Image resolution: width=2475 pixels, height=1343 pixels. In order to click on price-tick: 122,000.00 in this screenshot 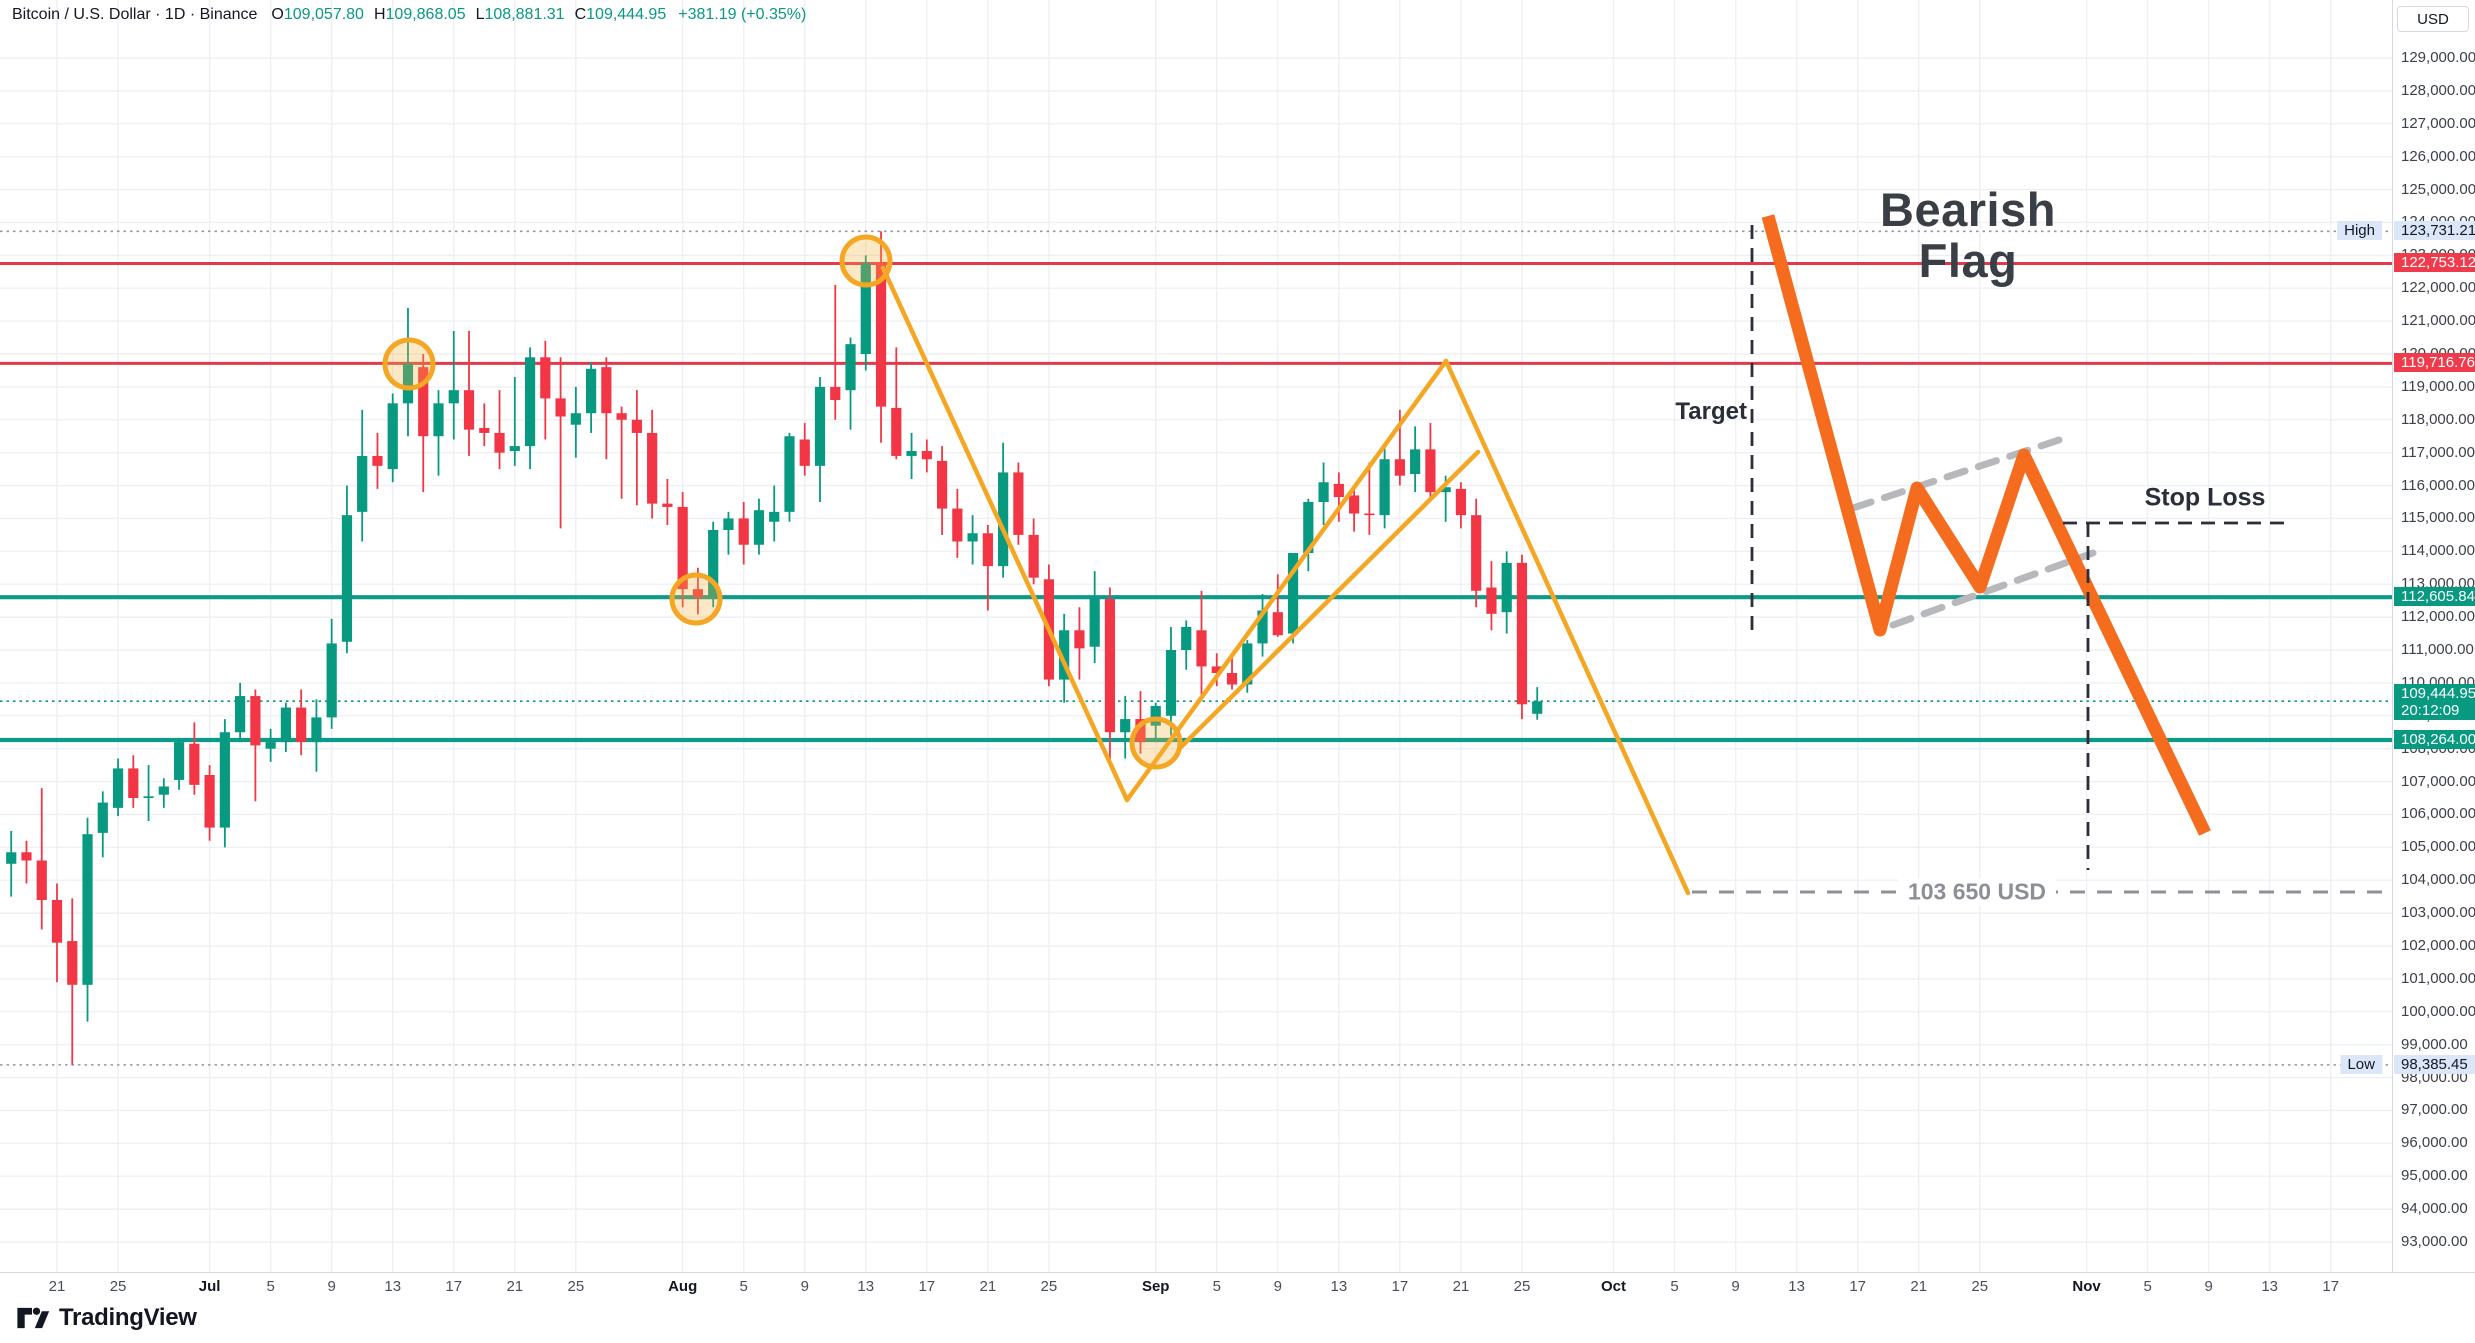, I will do `click(2438, 288)`.